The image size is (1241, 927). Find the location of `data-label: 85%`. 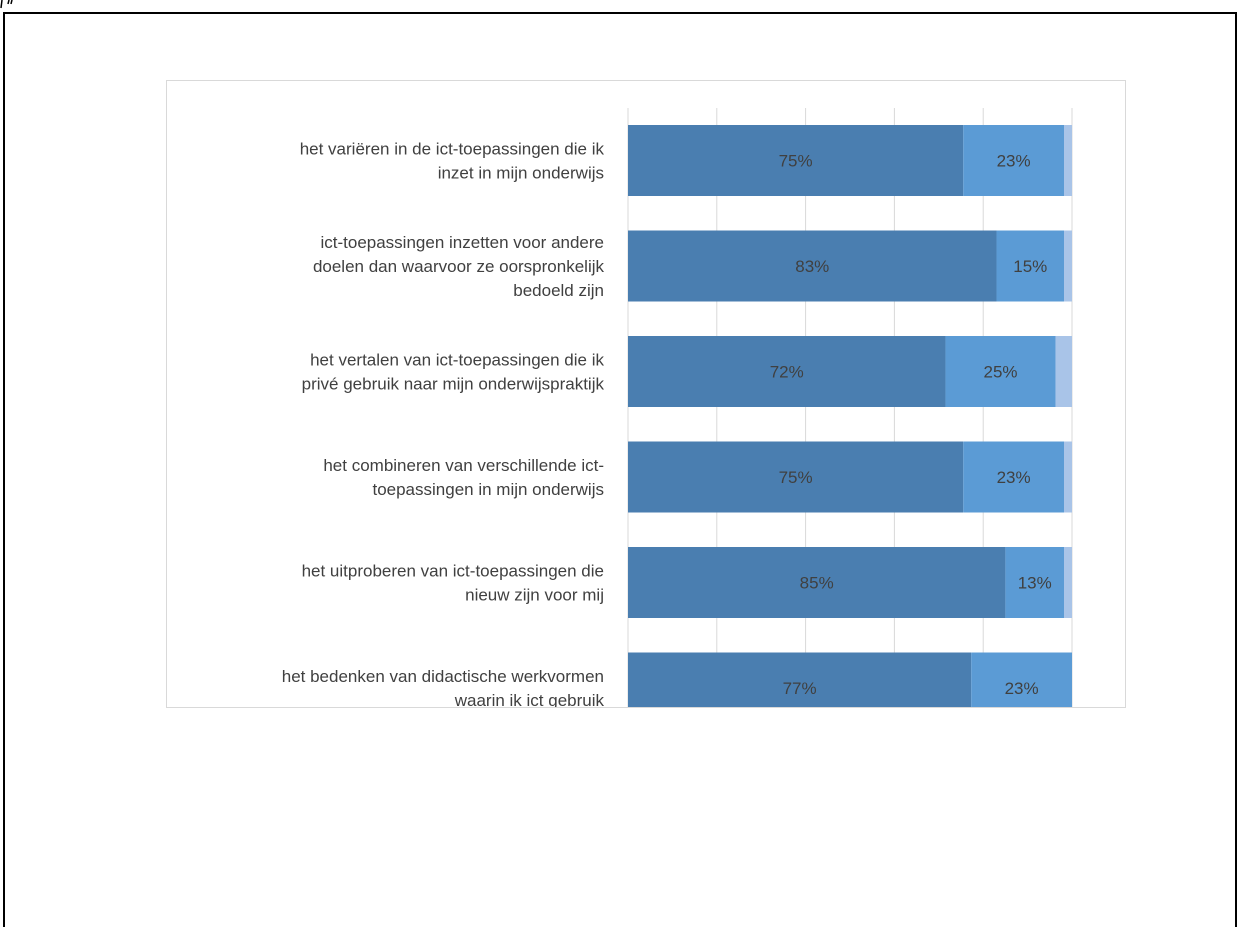

data-label: 85% is located at coordinates (817, 583).